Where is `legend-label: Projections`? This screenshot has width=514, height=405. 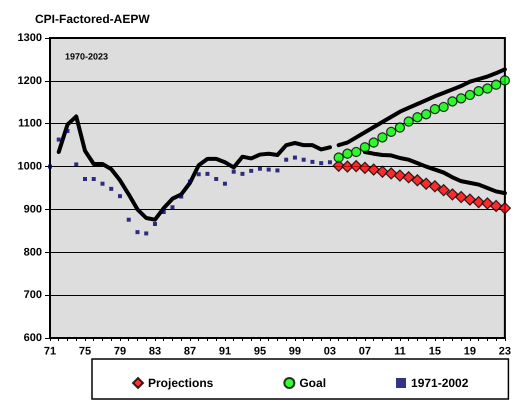 legend-label: Projections is located at coordinates (181, 383).